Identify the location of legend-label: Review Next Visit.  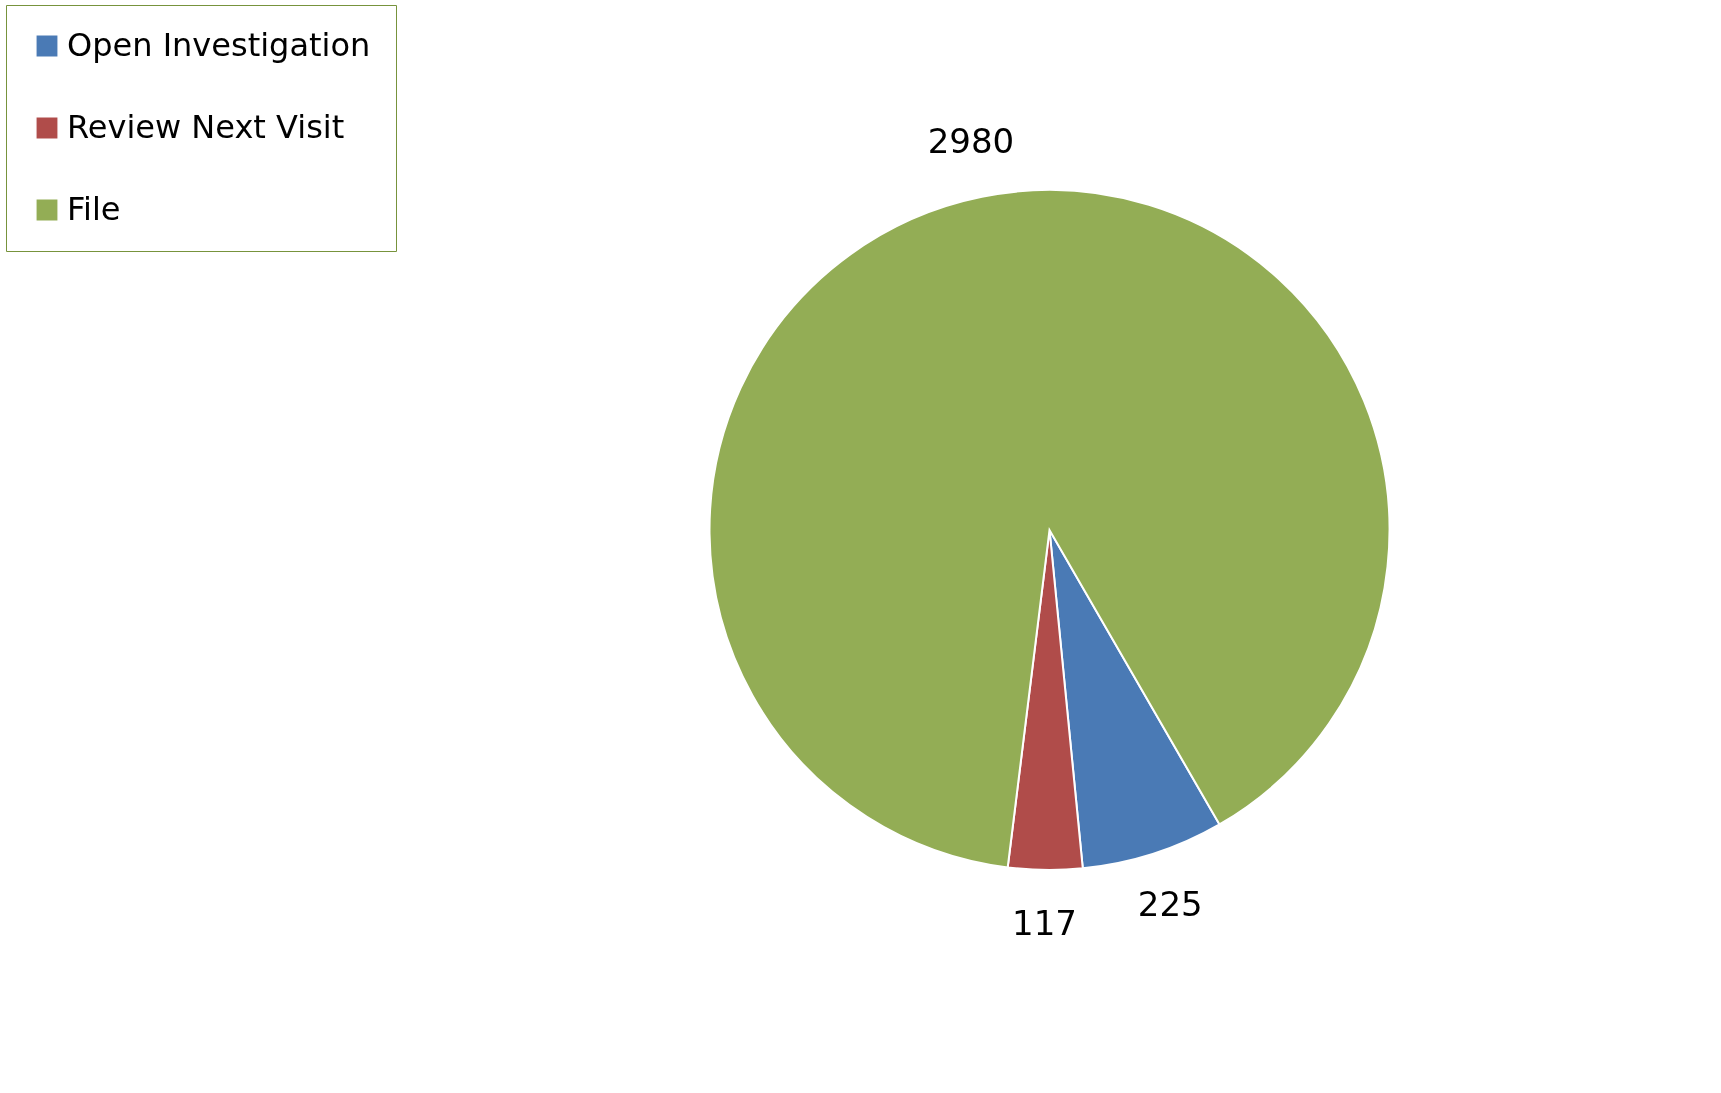
(206, 127).